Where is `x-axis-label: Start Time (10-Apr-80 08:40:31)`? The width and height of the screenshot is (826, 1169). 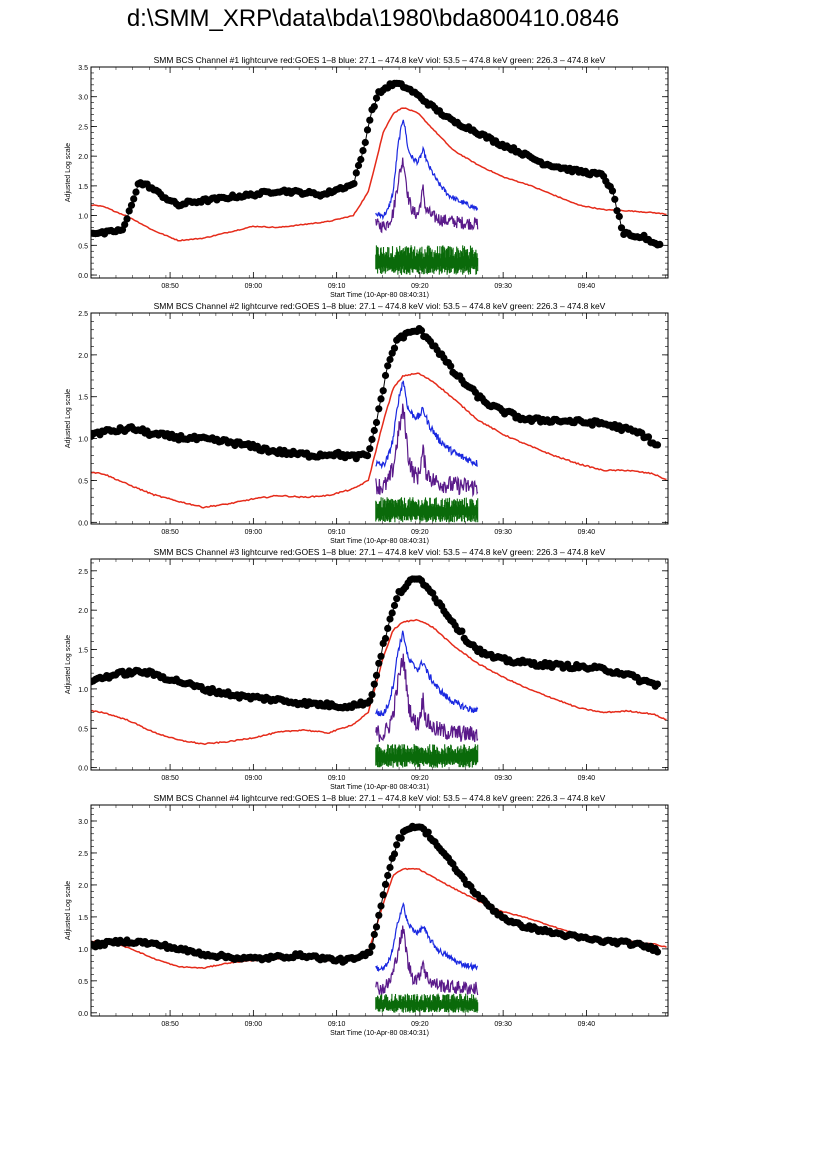 x-axis-label: Start Time (10-Apr-80 08:40:31) is located at coordinates (379, 1033).